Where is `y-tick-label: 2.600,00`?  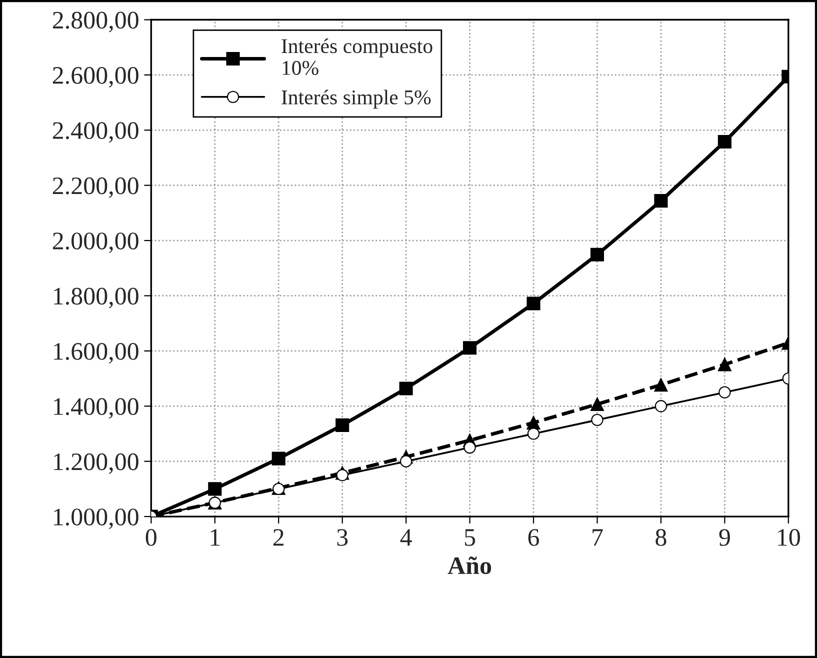
y-tick-label: 2.600,00 is located at coordinates (95, 77).